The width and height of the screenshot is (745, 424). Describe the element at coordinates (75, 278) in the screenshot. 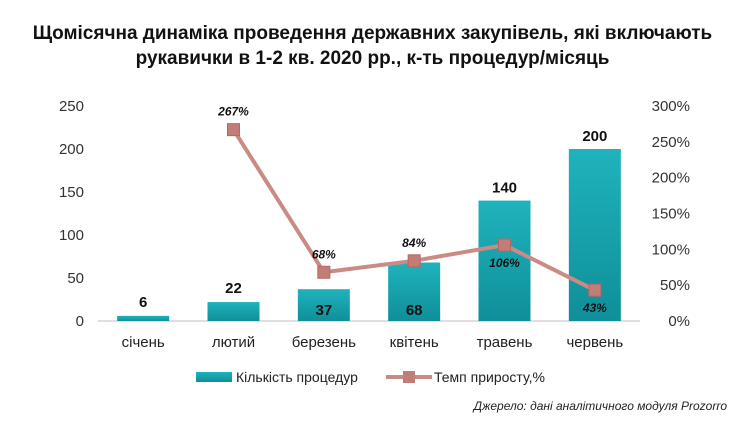

I see `y-left-tick-label: 50` at that location.